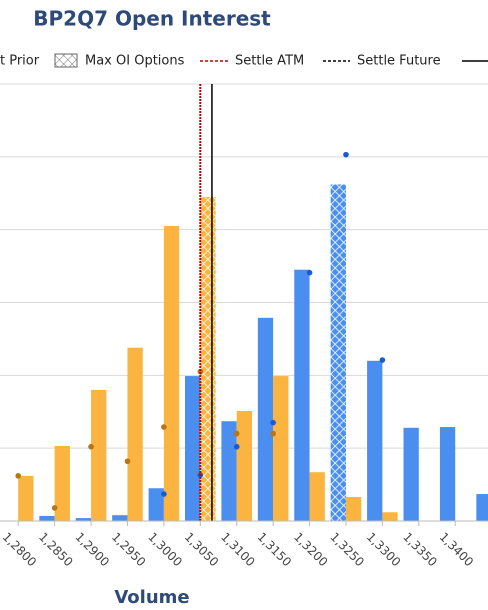 This screenshot has width=488, height=610. Describe the element at coordinates (92, 550) in the screenshot. I see `x-tick-label: 1,2900` at that location.